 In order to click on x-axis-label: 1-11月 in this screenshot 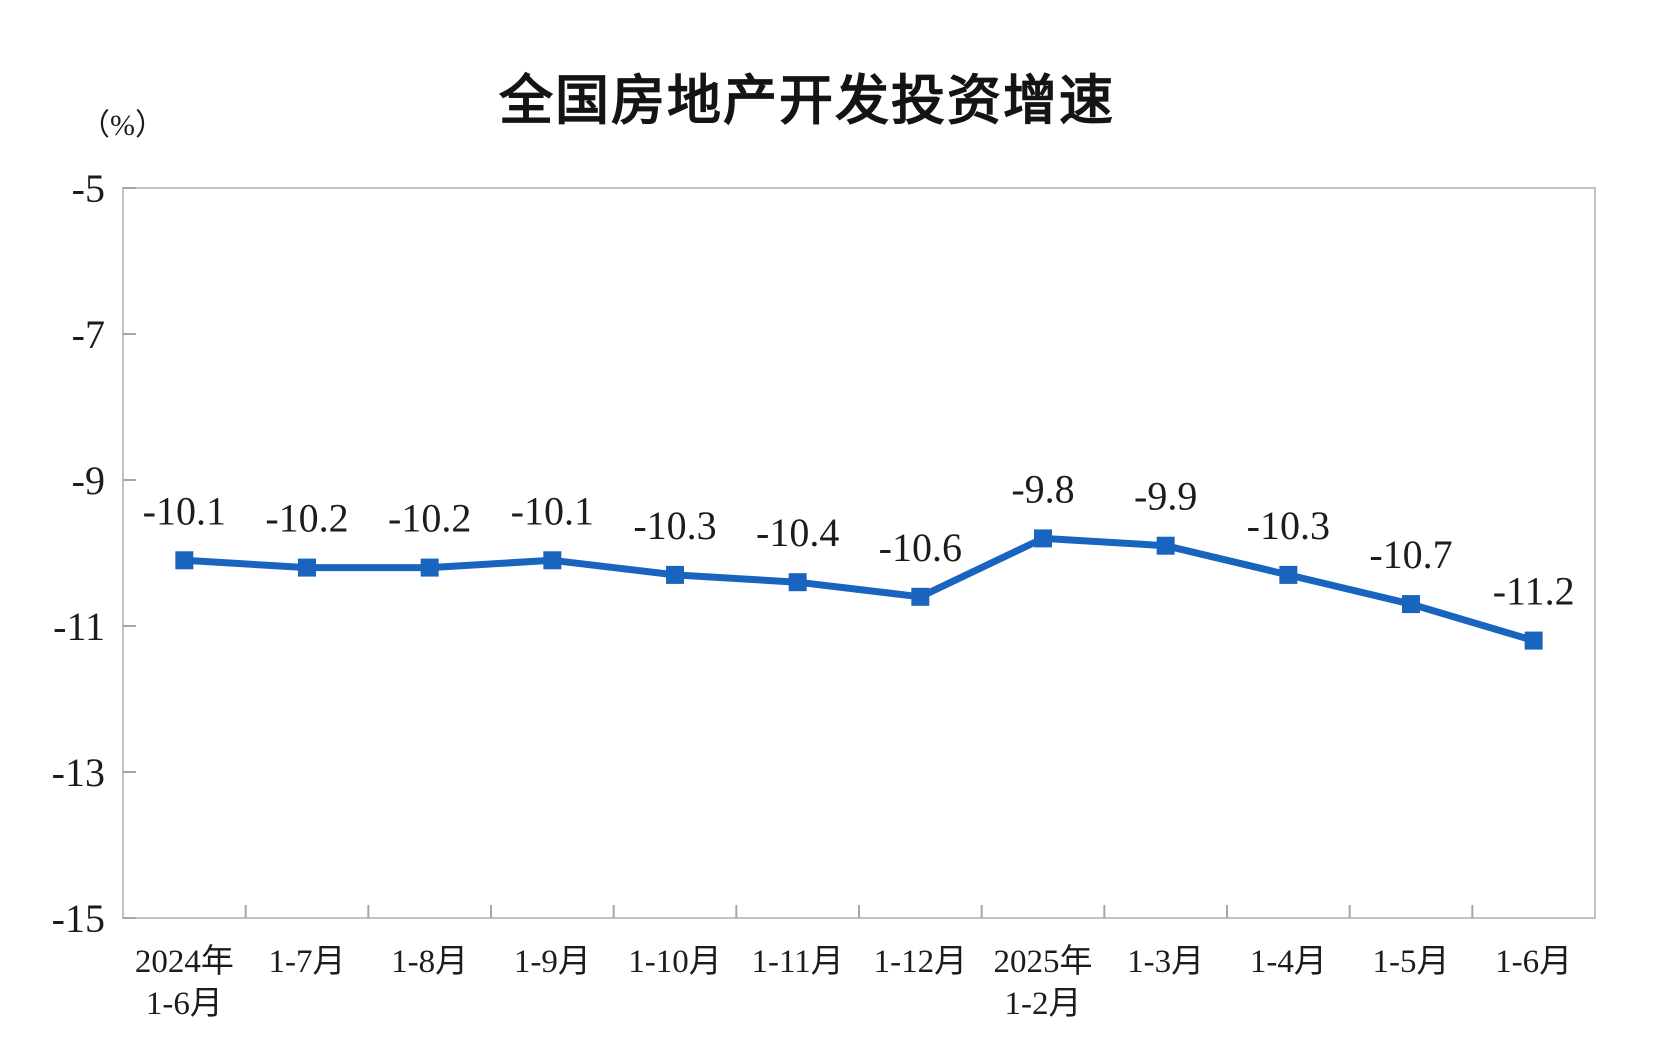, I will do `click(798, 962)`.